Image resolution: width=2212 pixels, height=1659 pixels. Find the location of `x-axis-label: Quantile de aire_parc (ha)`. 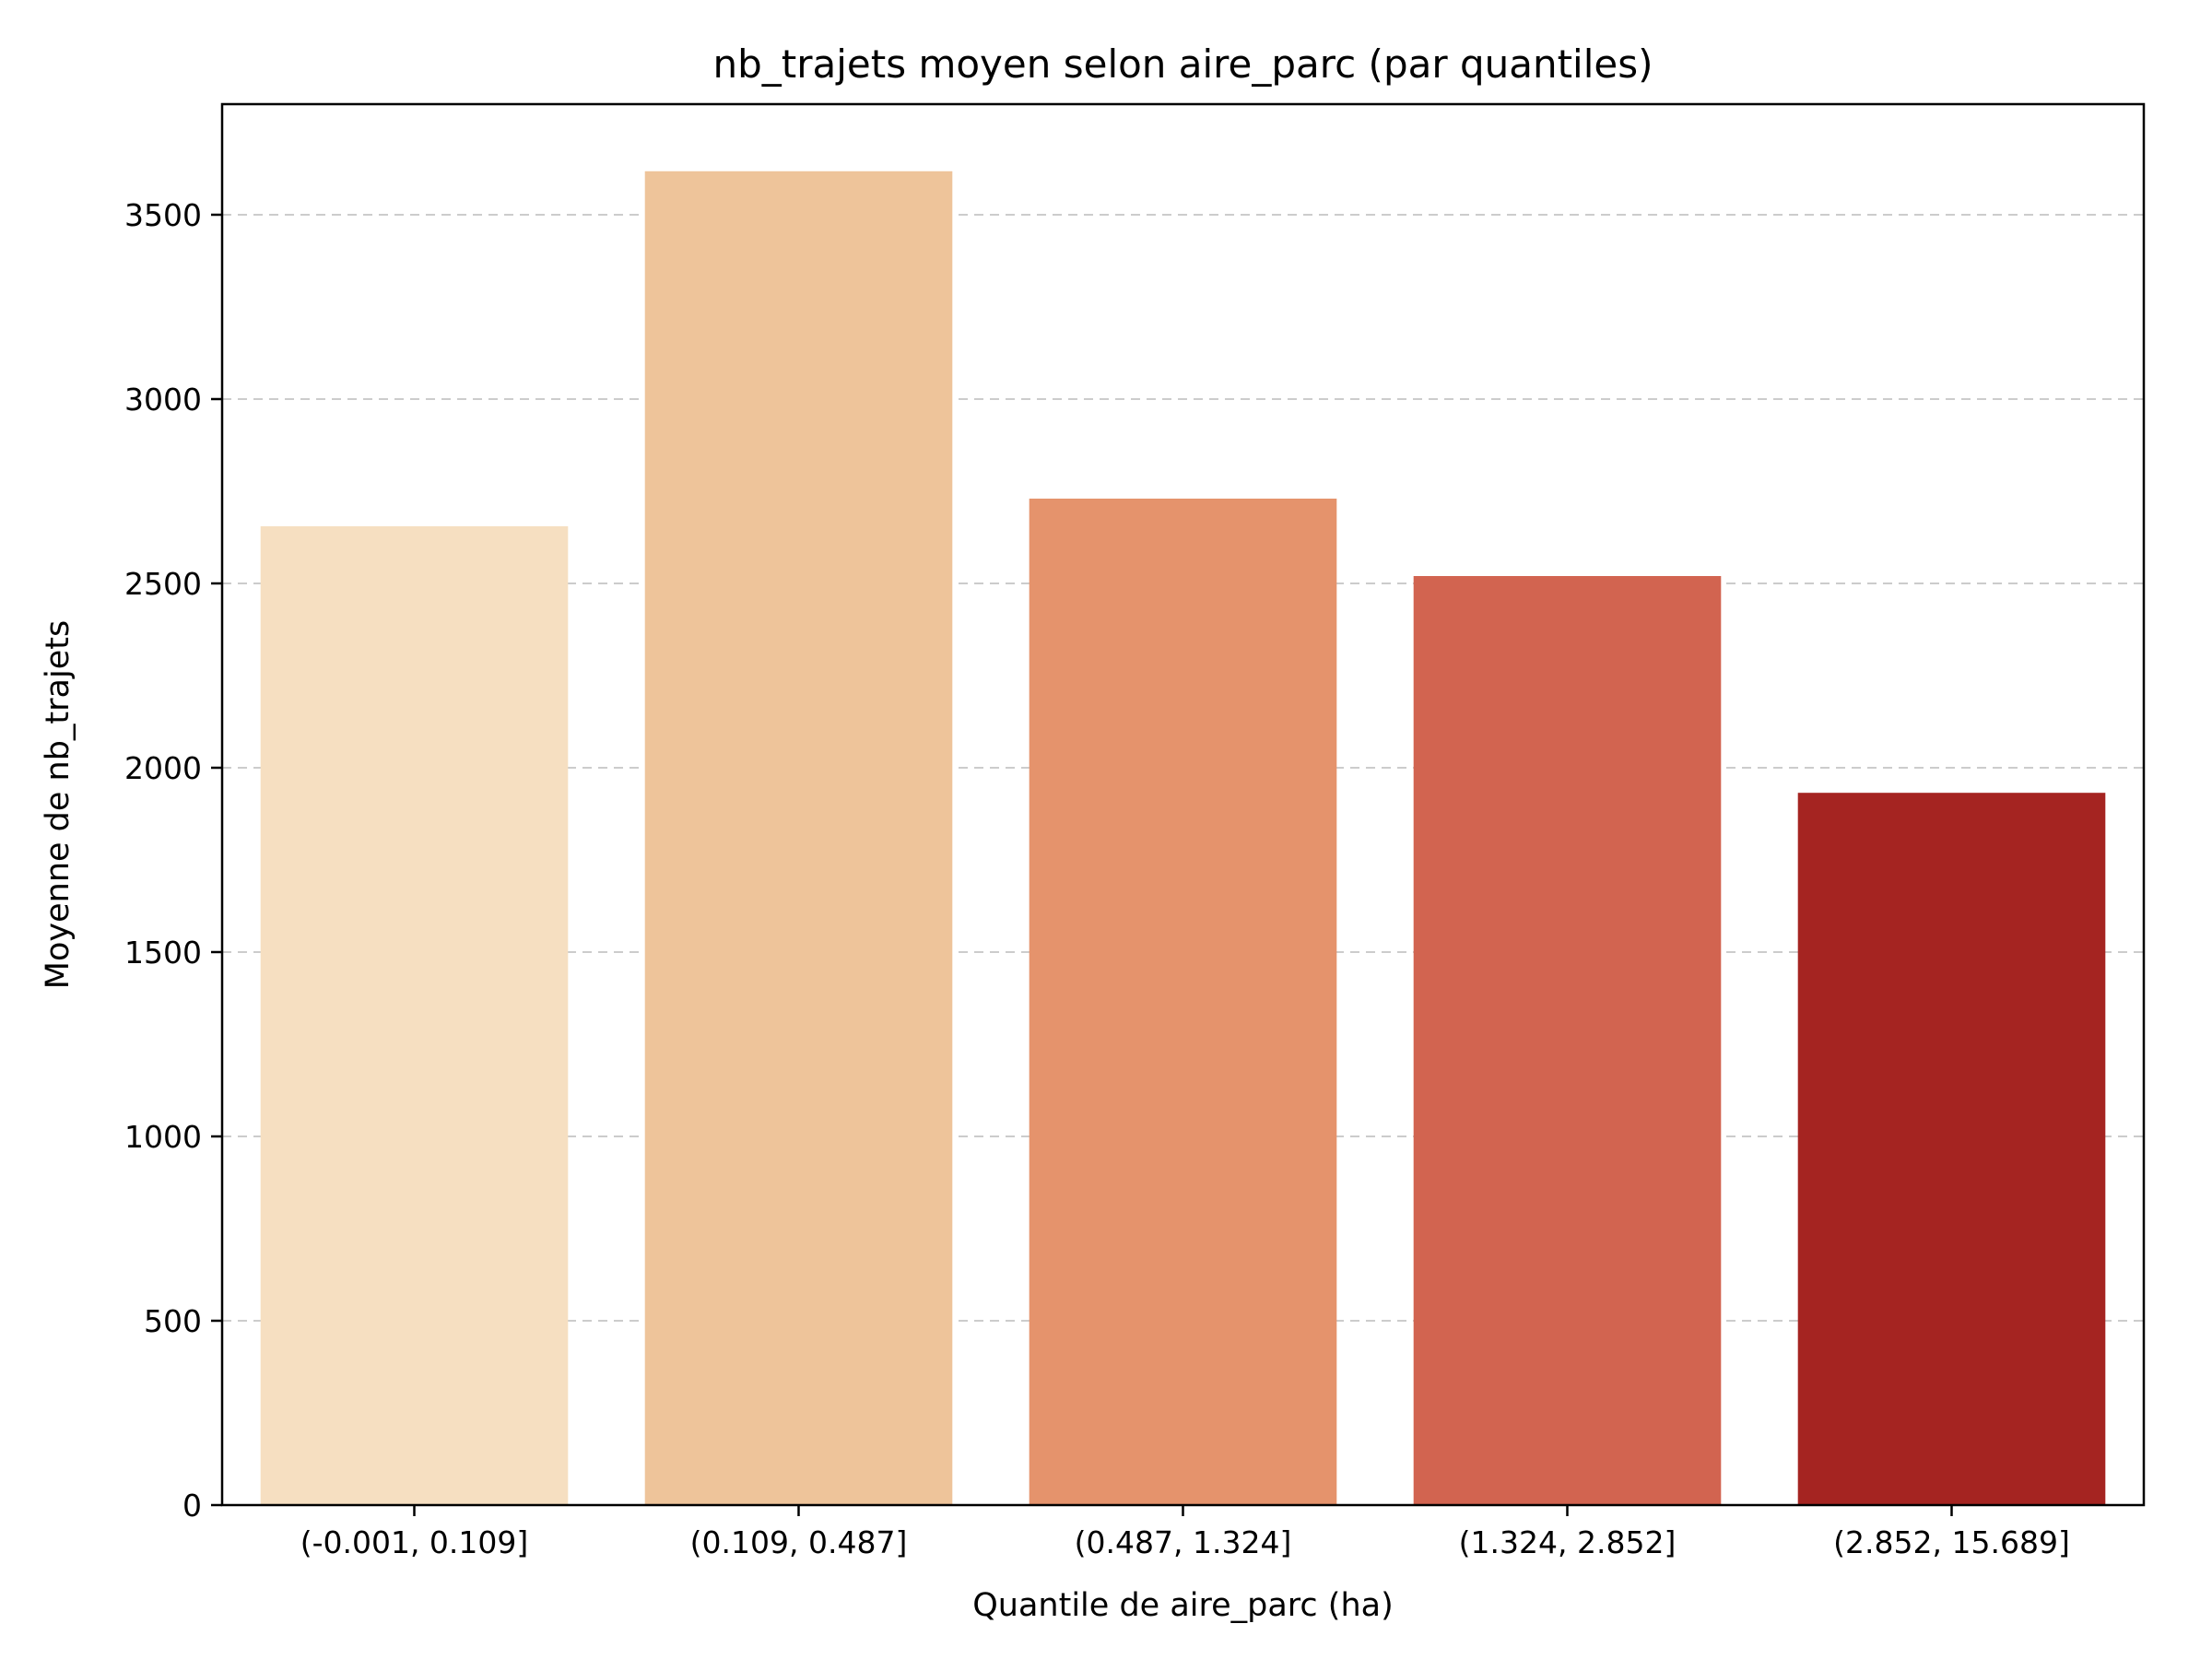

x-axis-label: Quantile de aire_parc (ha) is located at coordinates (1183, 1605).